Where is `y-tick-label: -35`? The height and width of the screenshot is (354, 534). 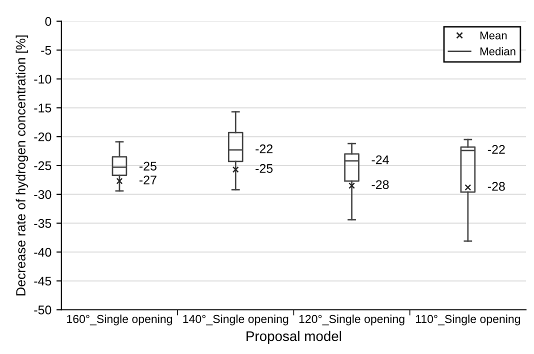
y-tick-label: -35 is located at coordinates (43, 223).